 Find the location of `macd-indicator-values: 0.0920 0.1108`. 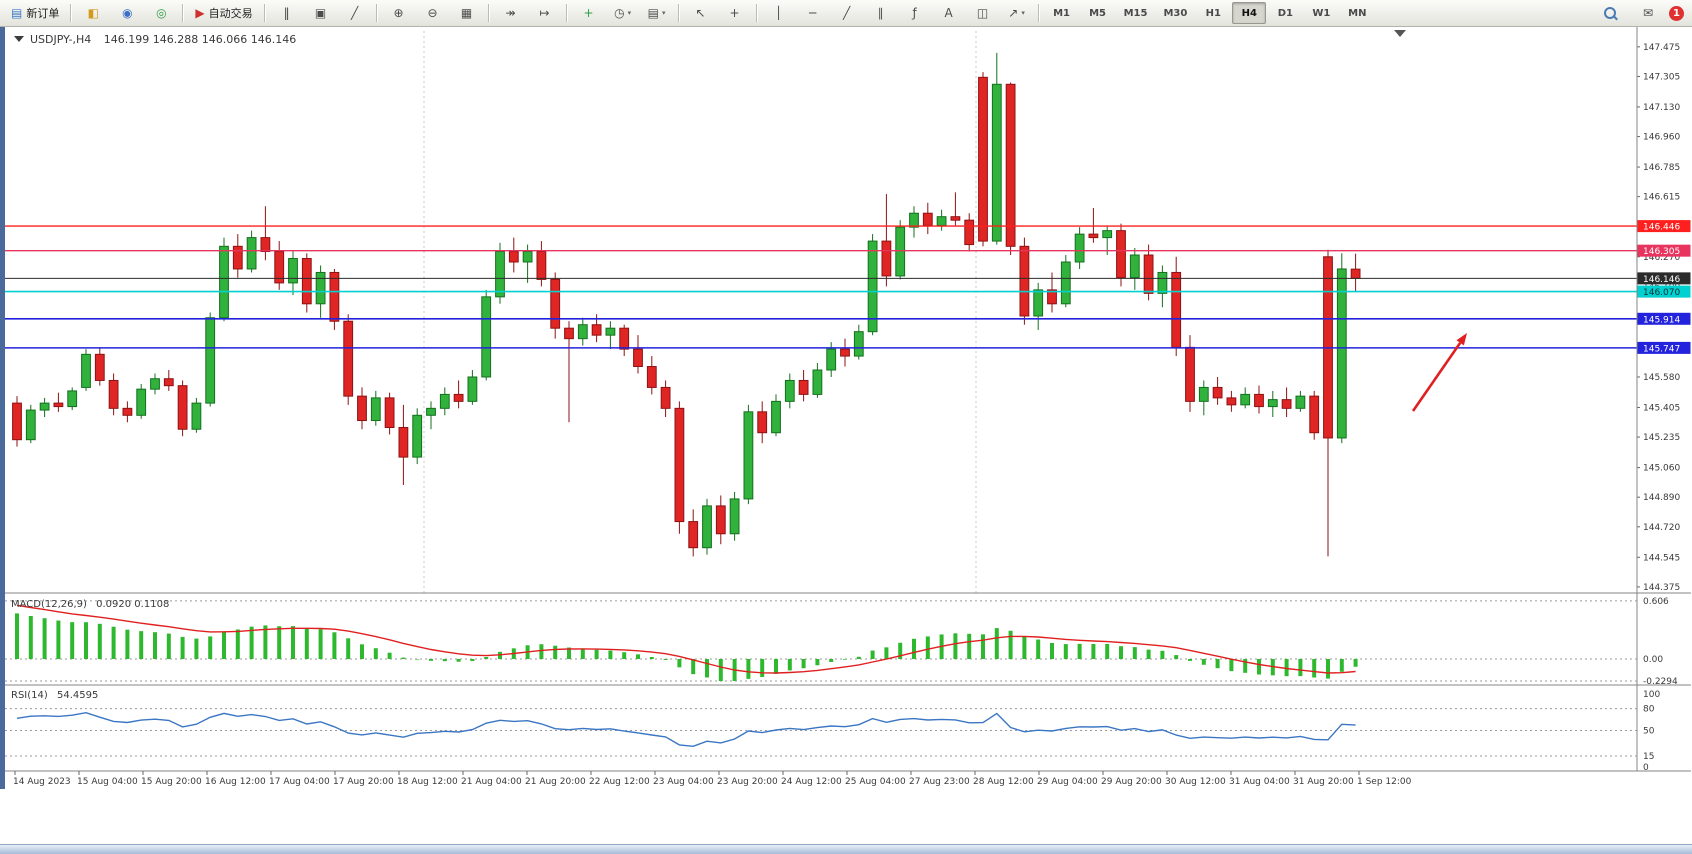

macd-indicator-values: 0.0920 0.1108 is located at coordinates (132, 604).